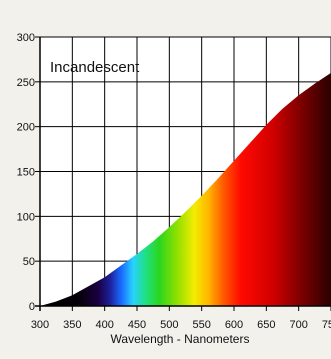  I want to click on x-tick-label: 700, so click(298, 325).